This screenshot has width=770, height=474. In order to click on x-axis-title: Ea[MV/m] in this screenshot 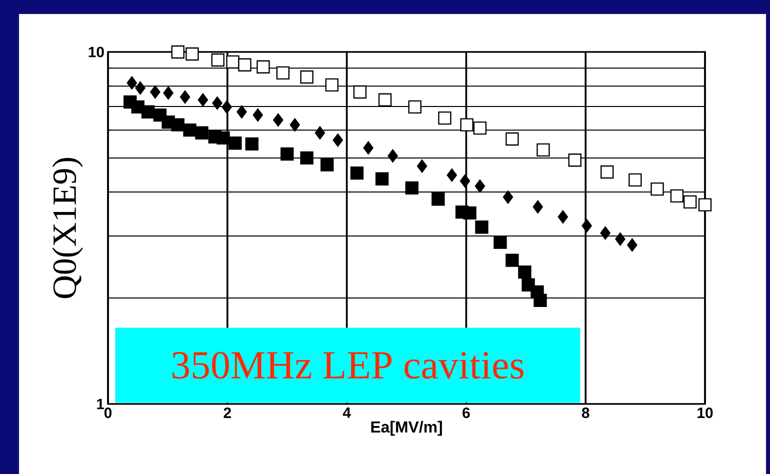, I will do `click(406, 428)`.